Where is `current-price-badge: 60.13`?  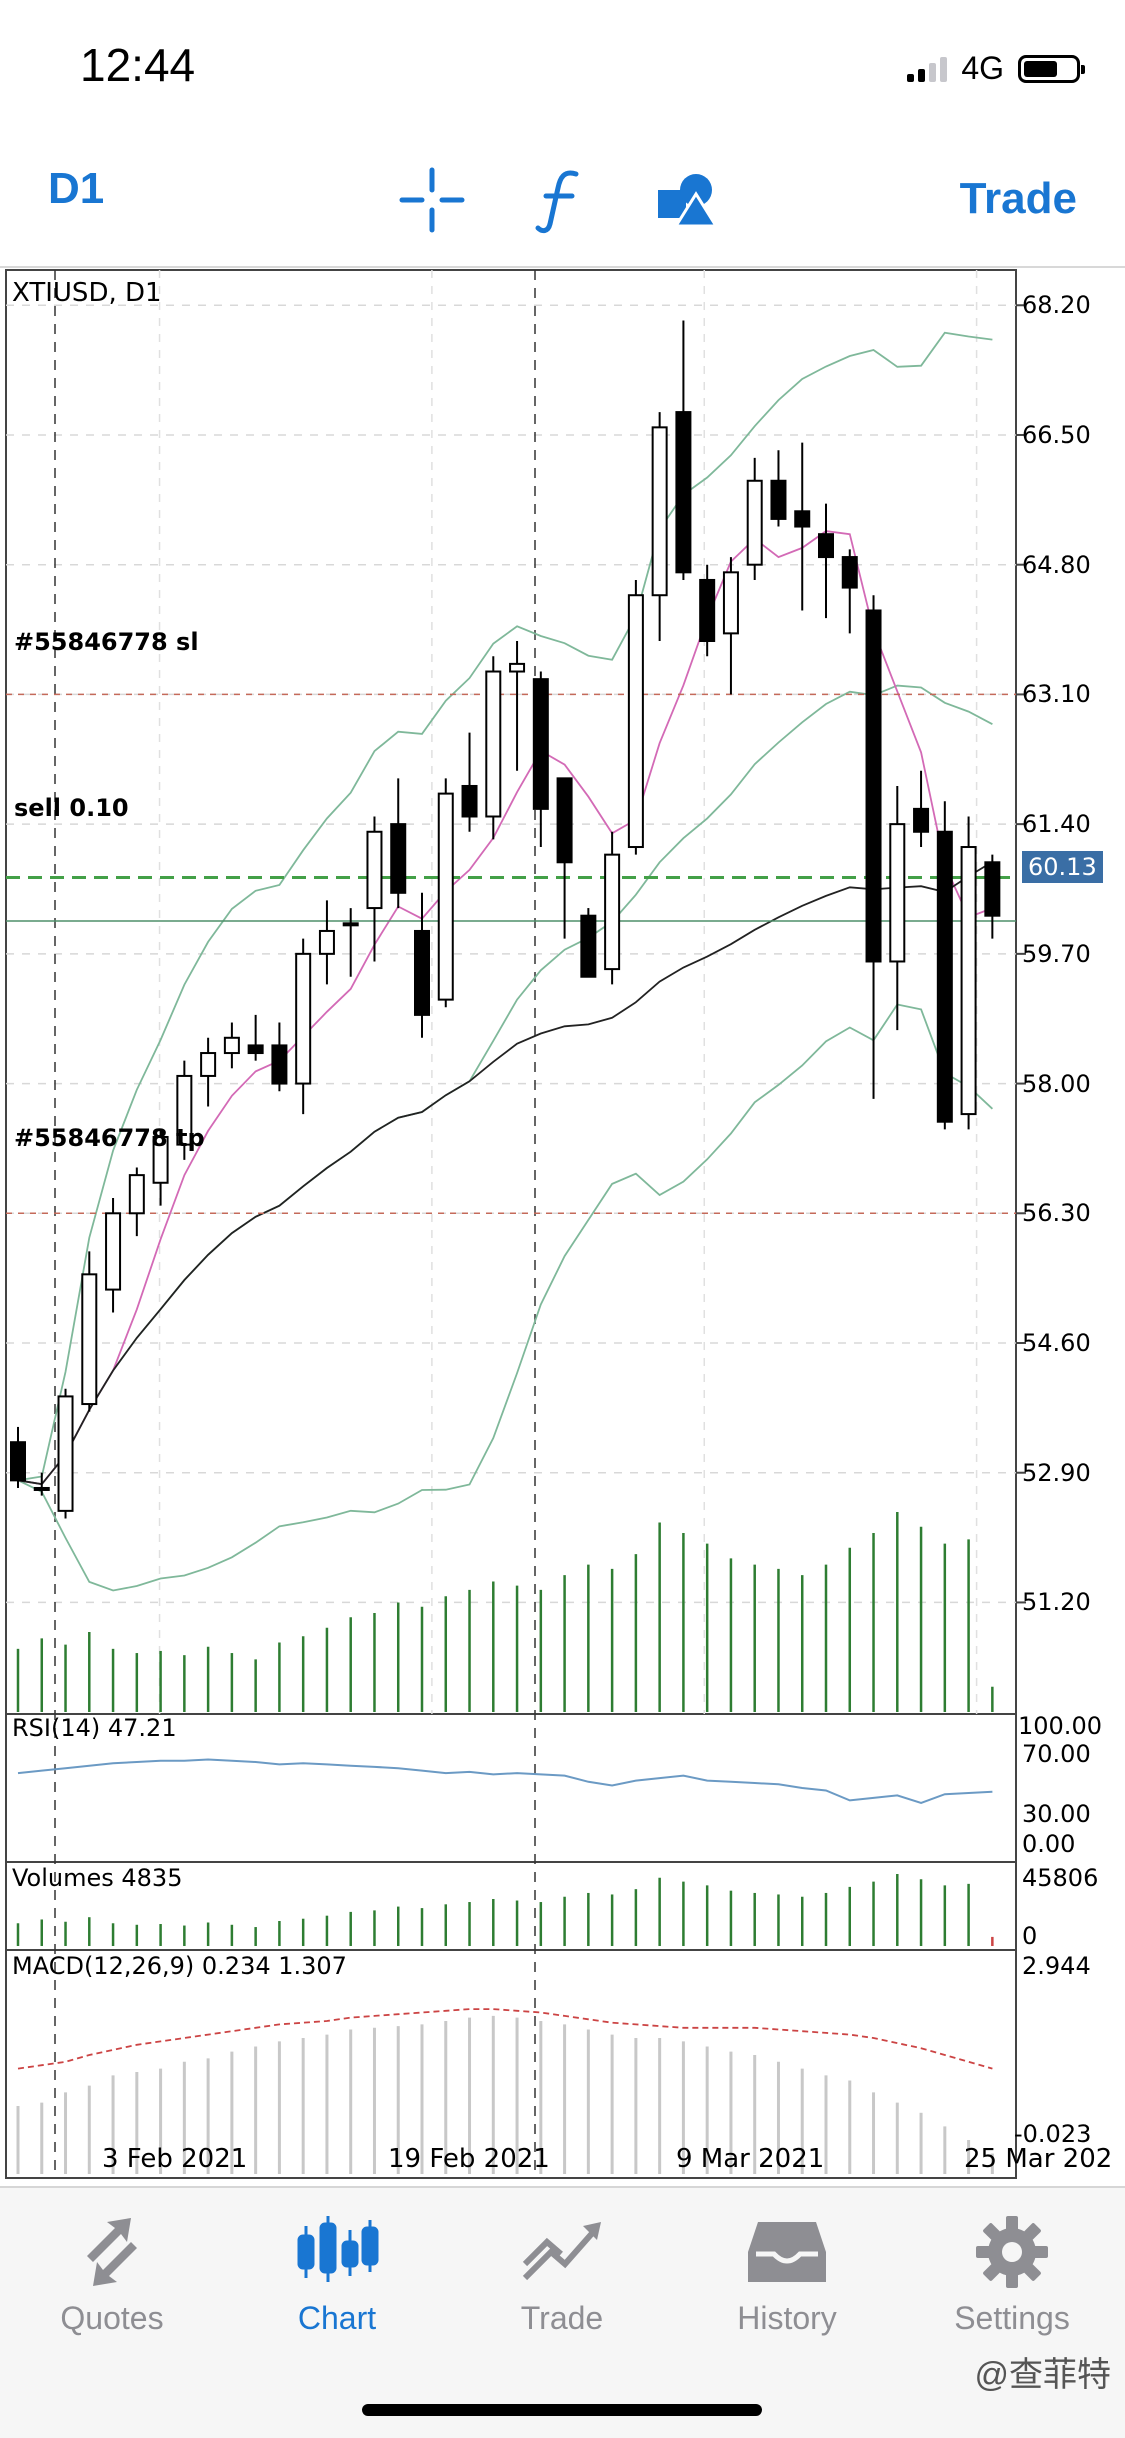 current-price-badge: 60.13 is located at coordinates (1062, 867).